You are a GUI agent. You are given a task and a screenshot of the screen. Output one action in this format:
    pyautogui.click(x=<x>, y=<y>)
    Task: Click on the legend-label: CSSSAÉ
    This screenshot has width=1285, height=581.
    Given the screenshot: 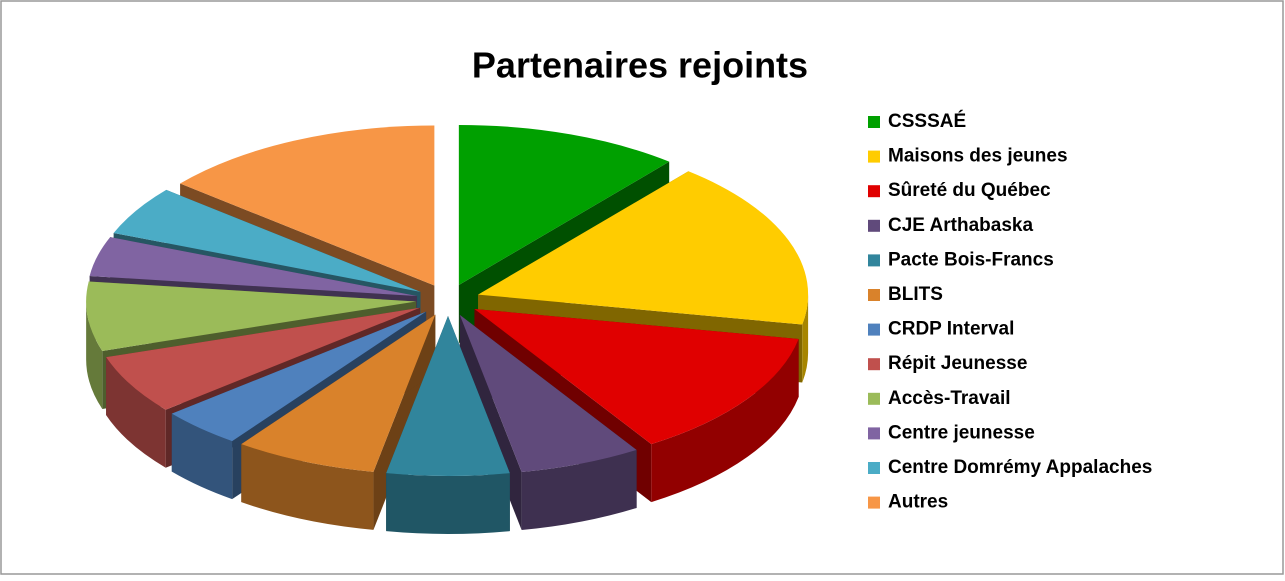 What is the action you would take?
    pyautogui.click(x=927, y=121)
    